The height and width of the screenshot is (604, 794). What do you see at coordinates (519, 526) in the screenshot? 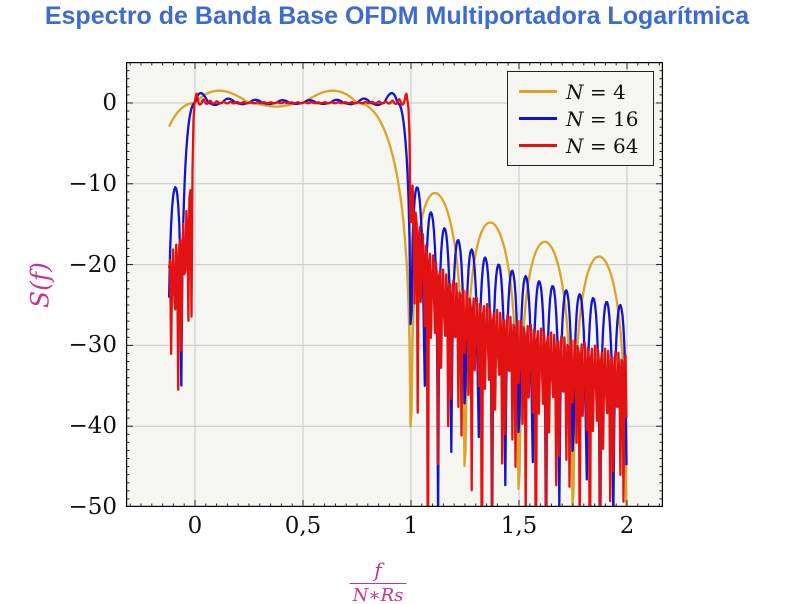
I see `x-tick-label: 1,5` at bounding box center [519, 526].